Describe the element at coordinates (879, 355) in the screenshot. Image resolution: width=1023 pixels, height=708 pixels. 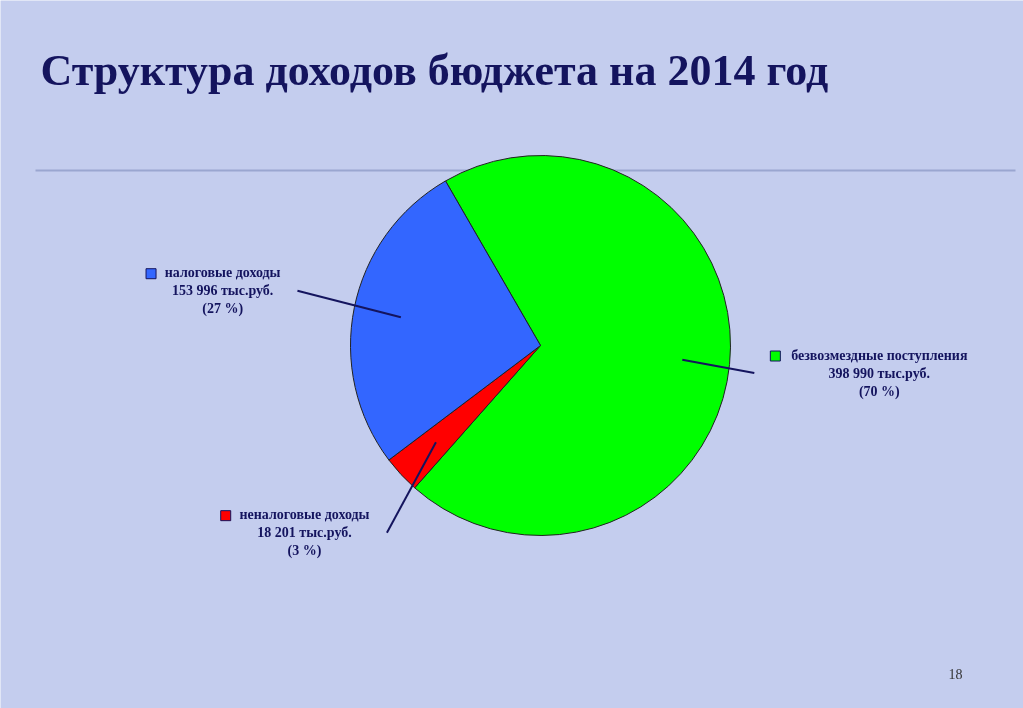
I see `legend-label: безвозмездные поступления` at that location.